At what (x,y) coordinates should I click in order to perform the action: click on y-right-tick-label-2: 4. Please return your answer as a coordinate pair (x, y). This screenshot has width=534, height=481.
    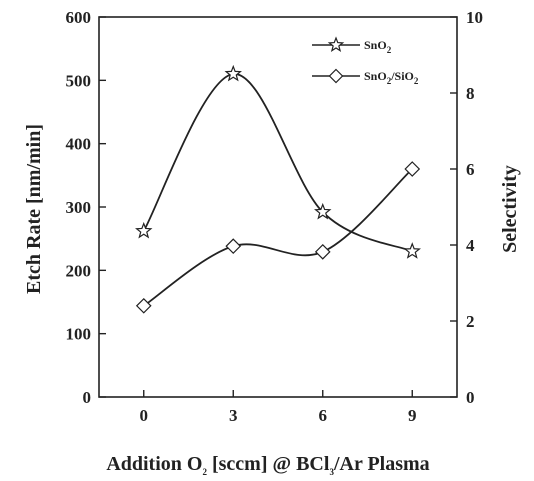
    Looking at the image, I should click on (470, 245).